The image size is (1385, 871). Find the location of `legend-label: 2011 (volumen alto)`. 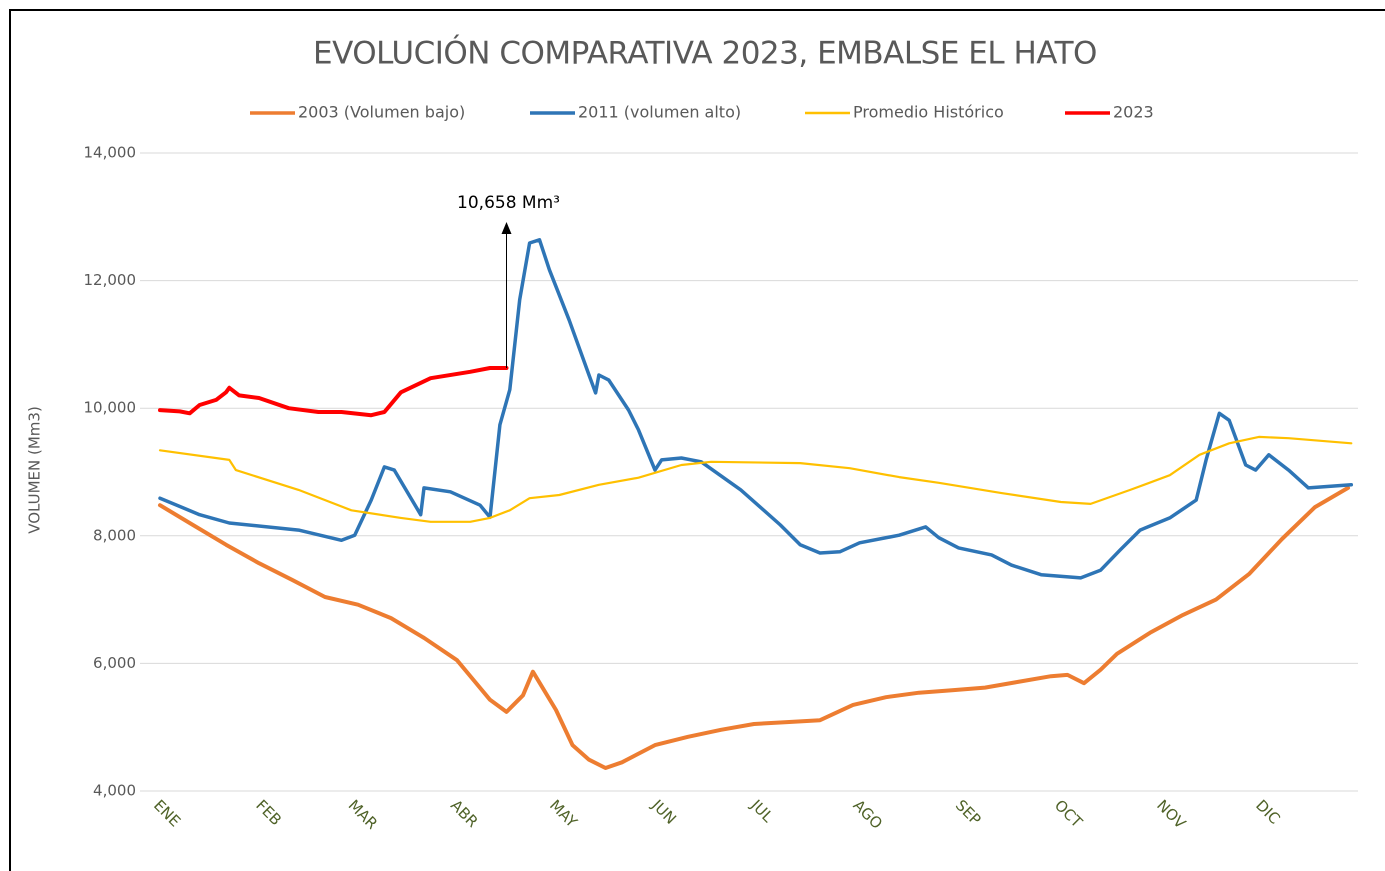

legend-label: 2011 (volumen alto) is located at coordinates (659, 112).